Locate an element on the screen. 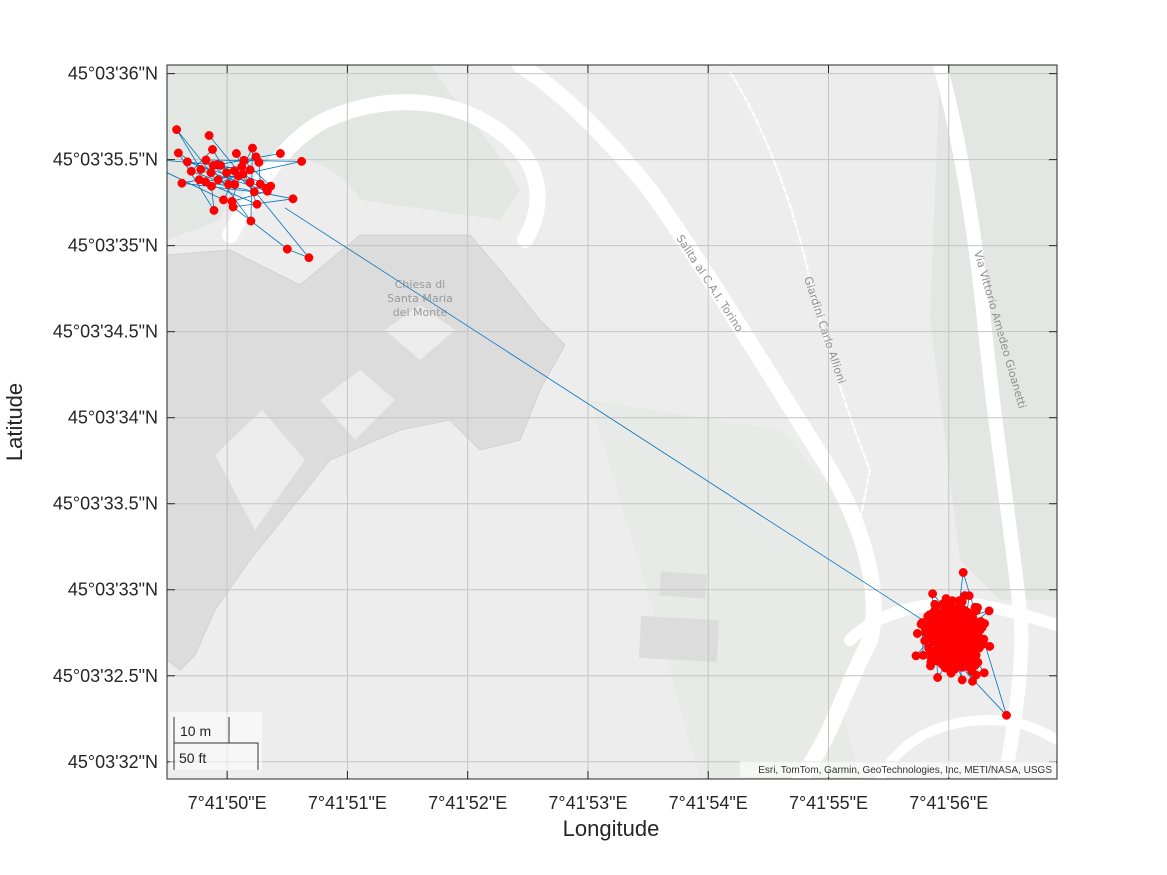 This screenshot has width=1167, height=875. place-label-line: Santa Maria is located at coordinates (420, 298).